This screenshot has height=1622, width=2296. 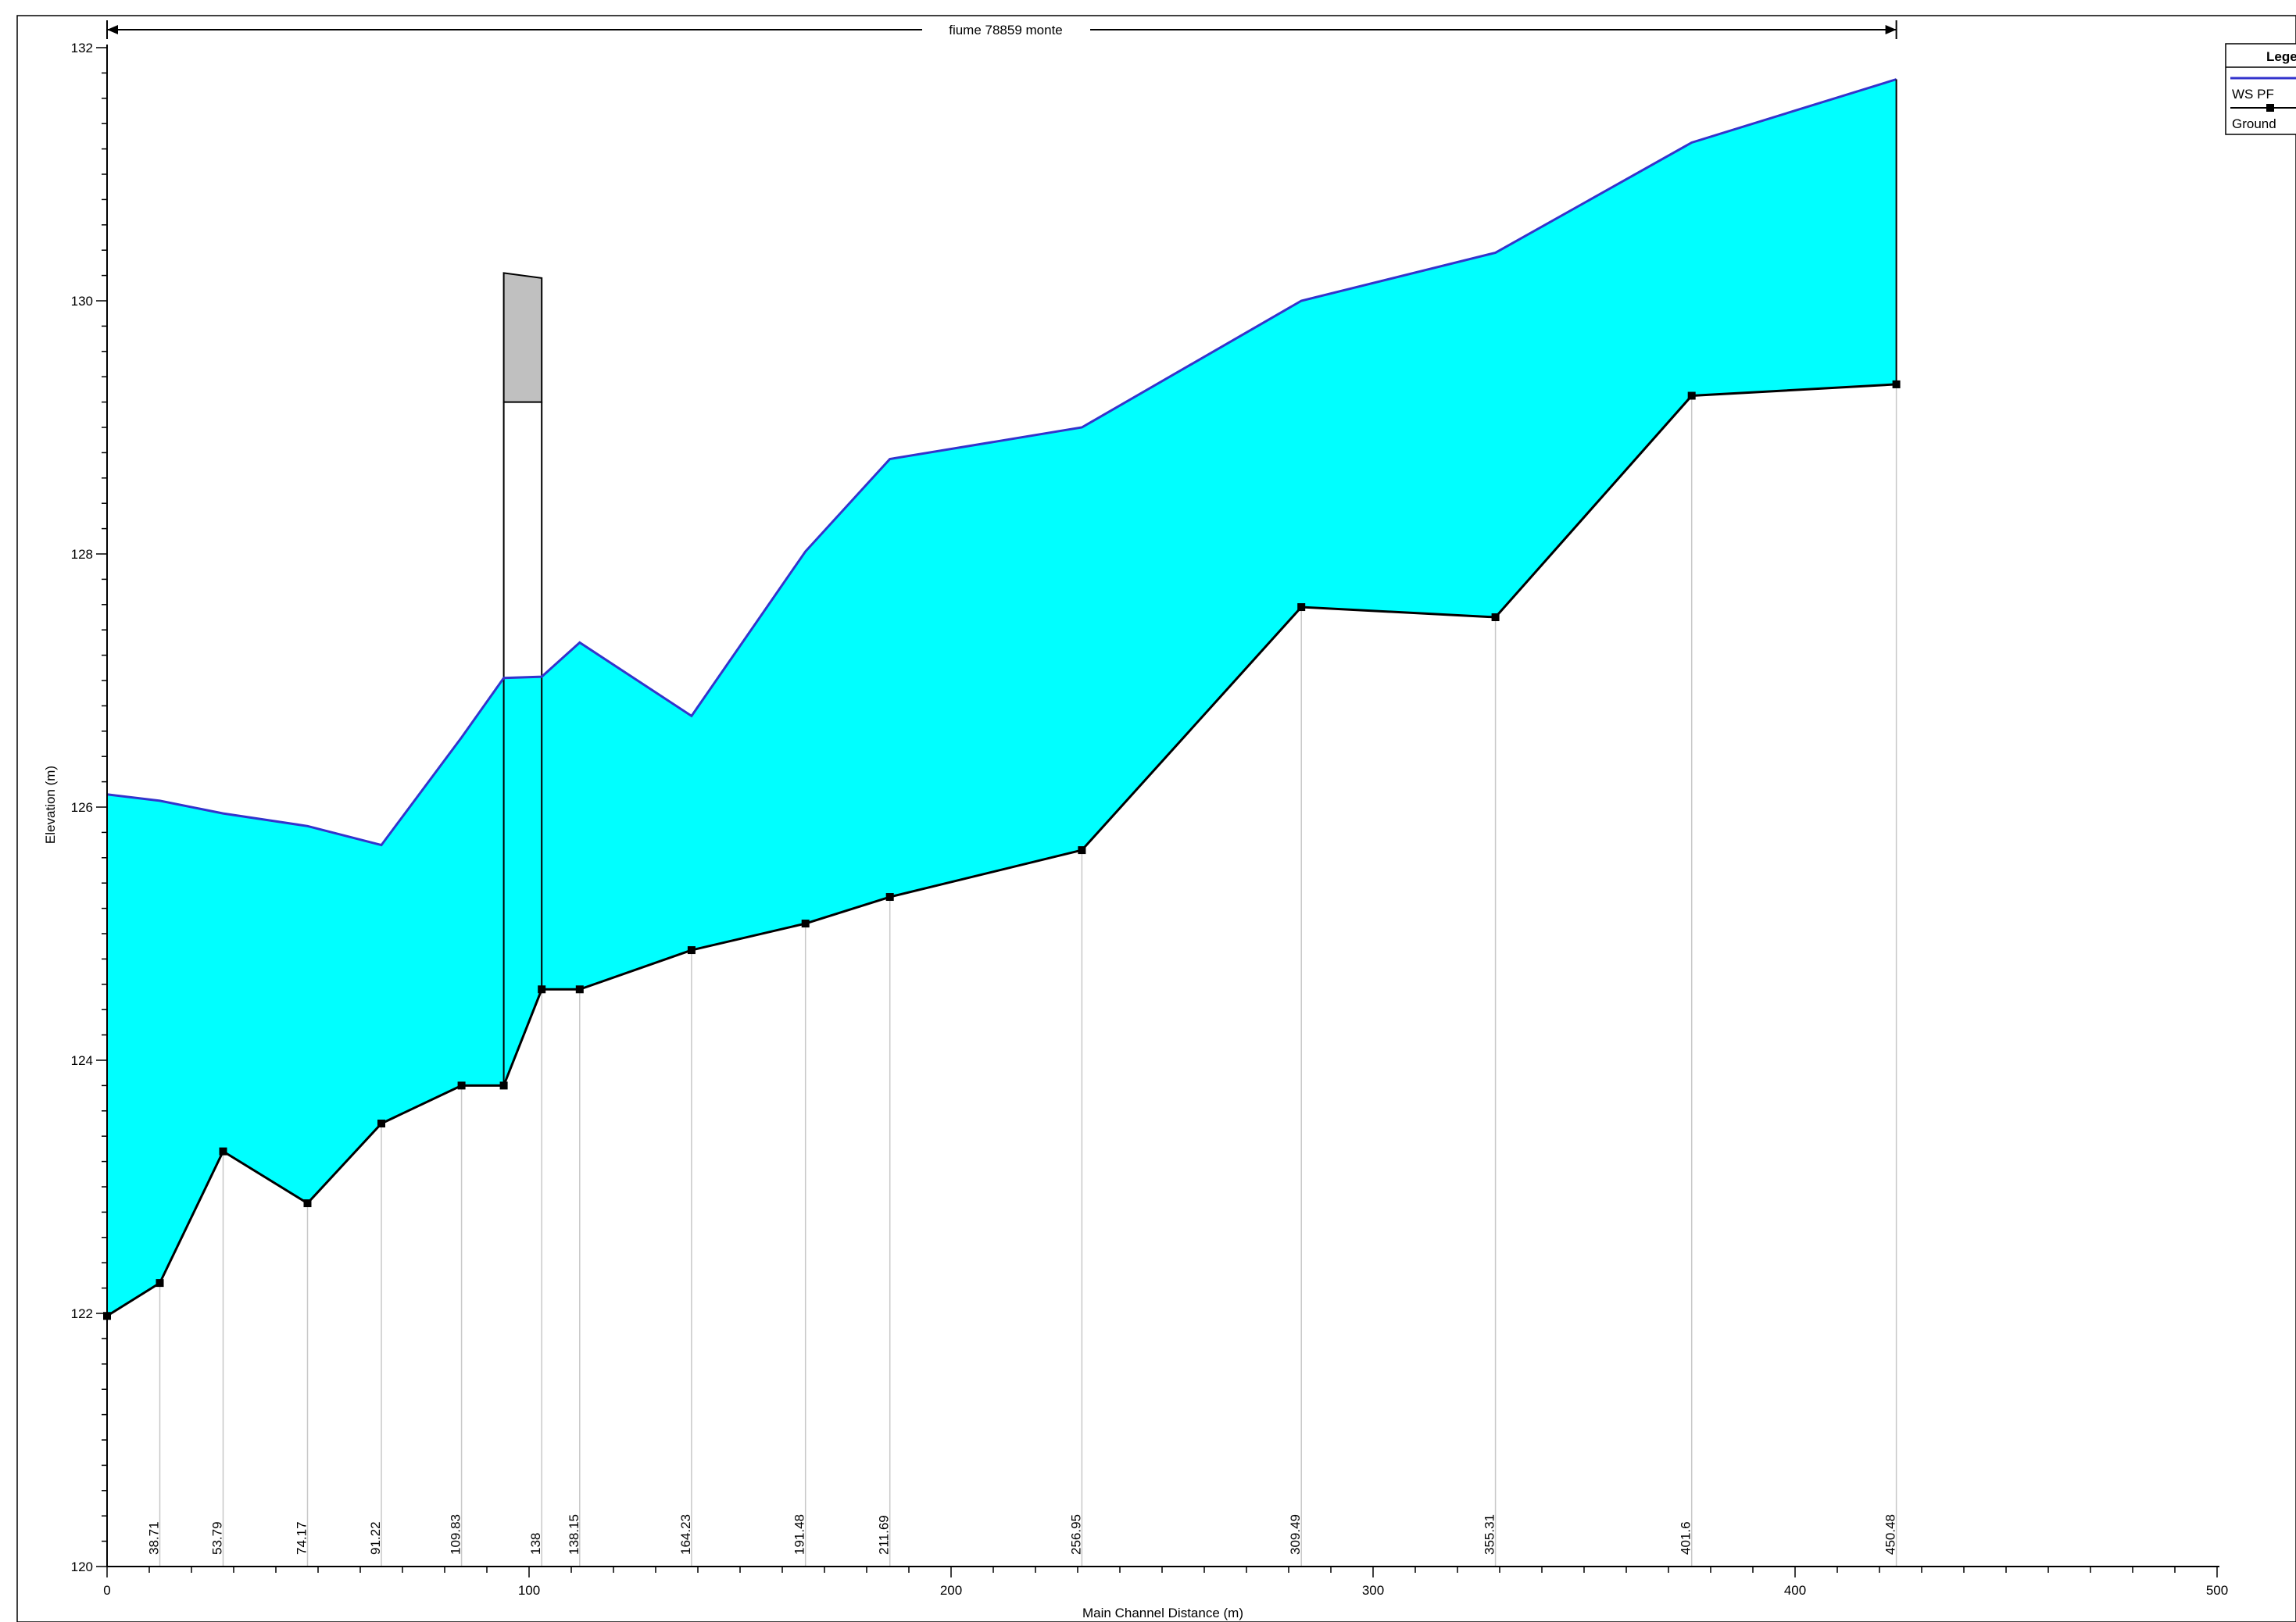 What do you see at coordinates (2253, 94) in the screenshot?
I see `legend-entry-ws: WS PF` at bounding box center [2253, 94].